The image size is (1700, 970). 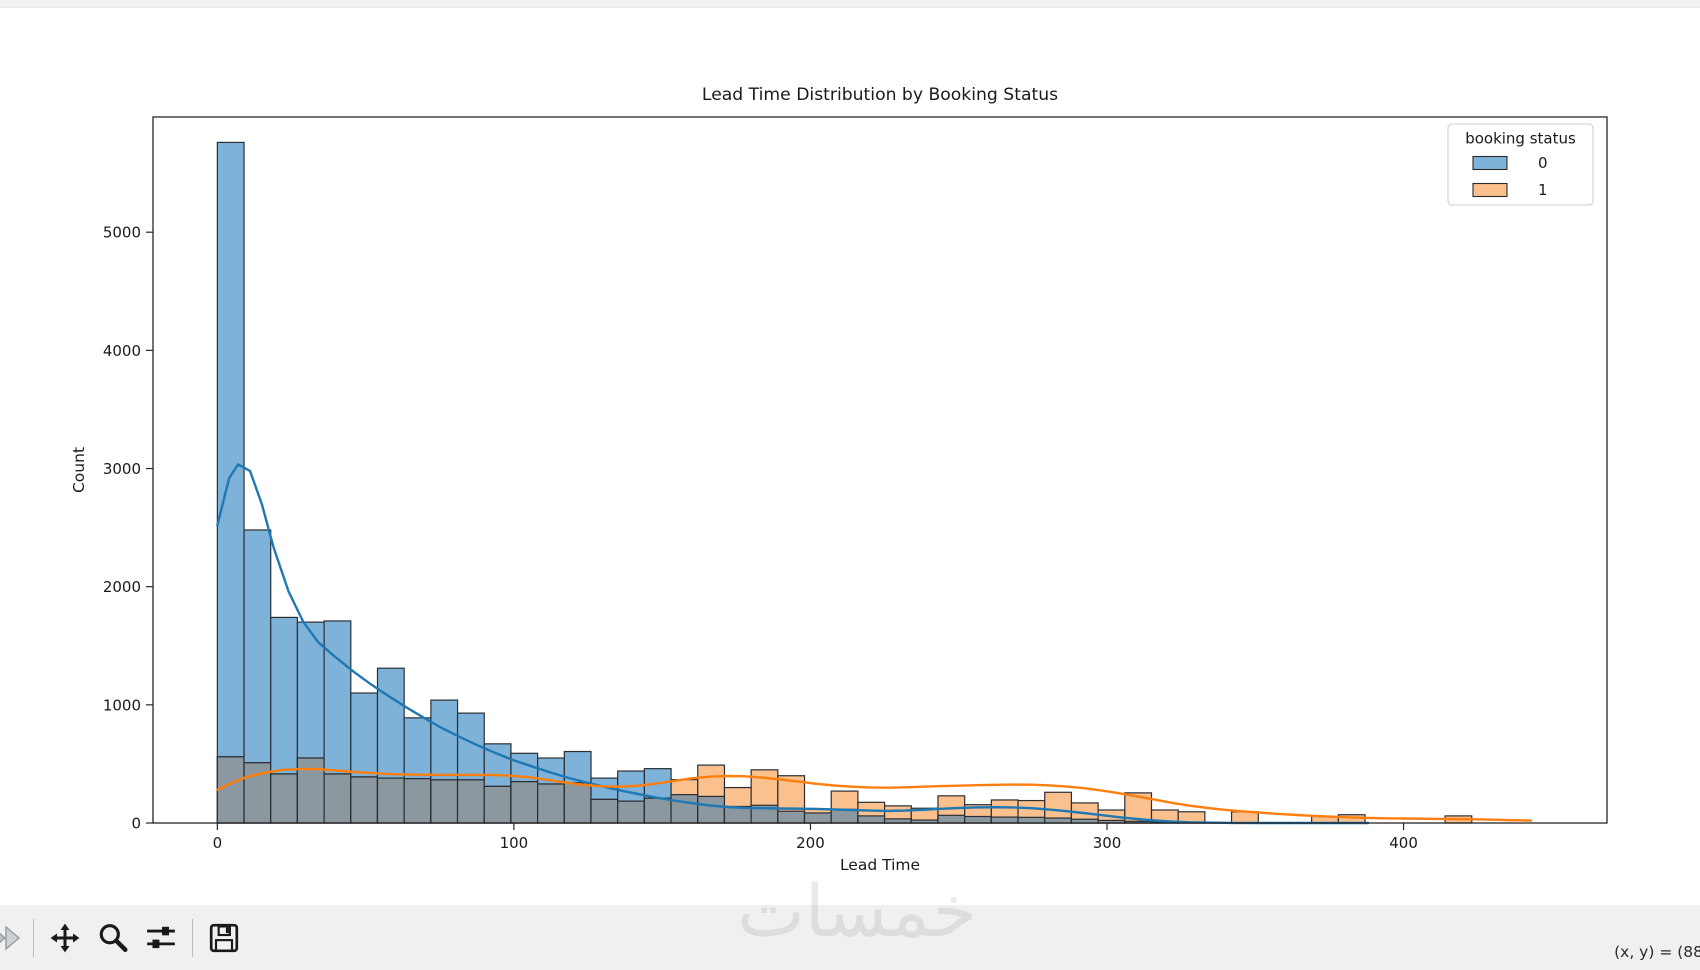 What do you see at coordinates (1403, 843) in the screenshot?
I see `svg-text: 400` at bounding box center [1403, 843].